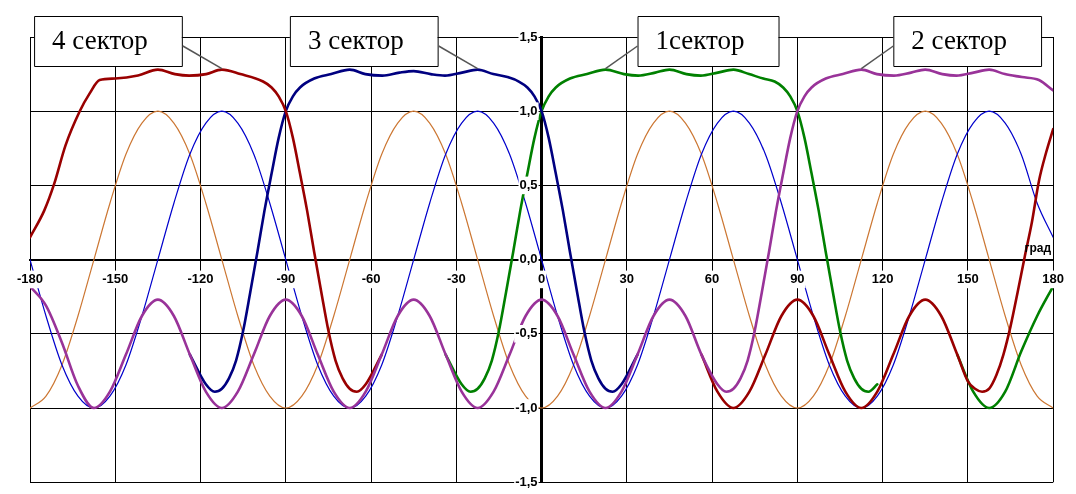 This screenshot has width=1076, height=494. I want to click on y-tick-label: -0,5, so click(526, 333).